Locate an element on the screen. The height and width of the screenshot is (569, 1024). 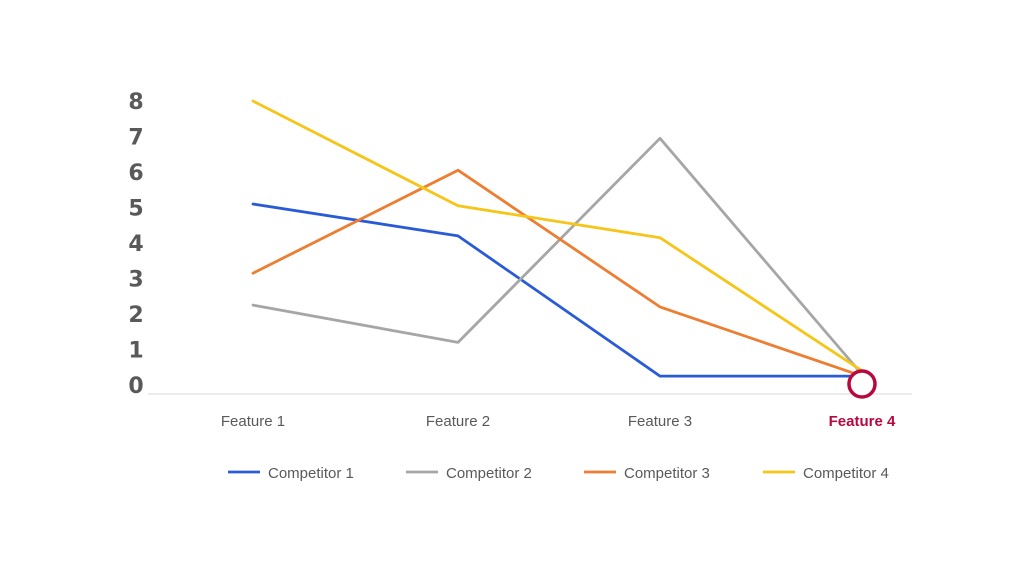
legend-label-competitor-2: Competitor 2 is located at coordinates (489, 473).